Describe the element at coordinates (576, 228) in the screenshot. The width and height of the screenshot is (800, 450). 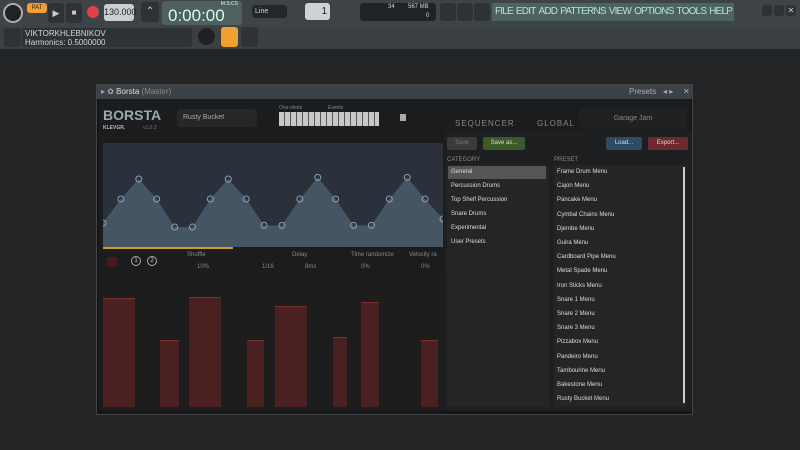
I see `preset-item: Djembe Menu` at that location.